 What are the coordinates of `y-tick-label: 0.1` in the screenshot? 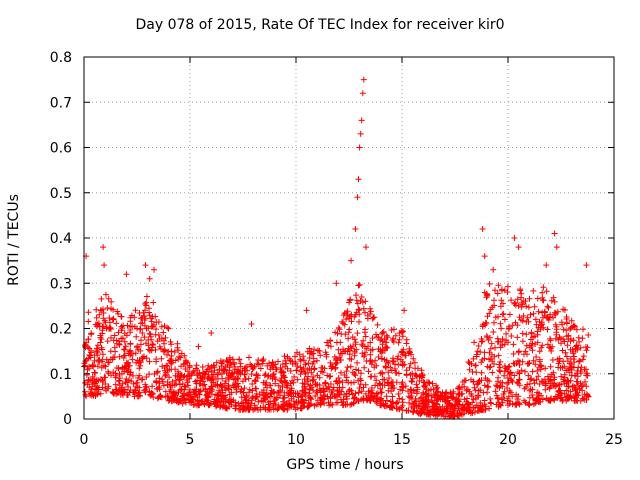 It's located at (61, 375).